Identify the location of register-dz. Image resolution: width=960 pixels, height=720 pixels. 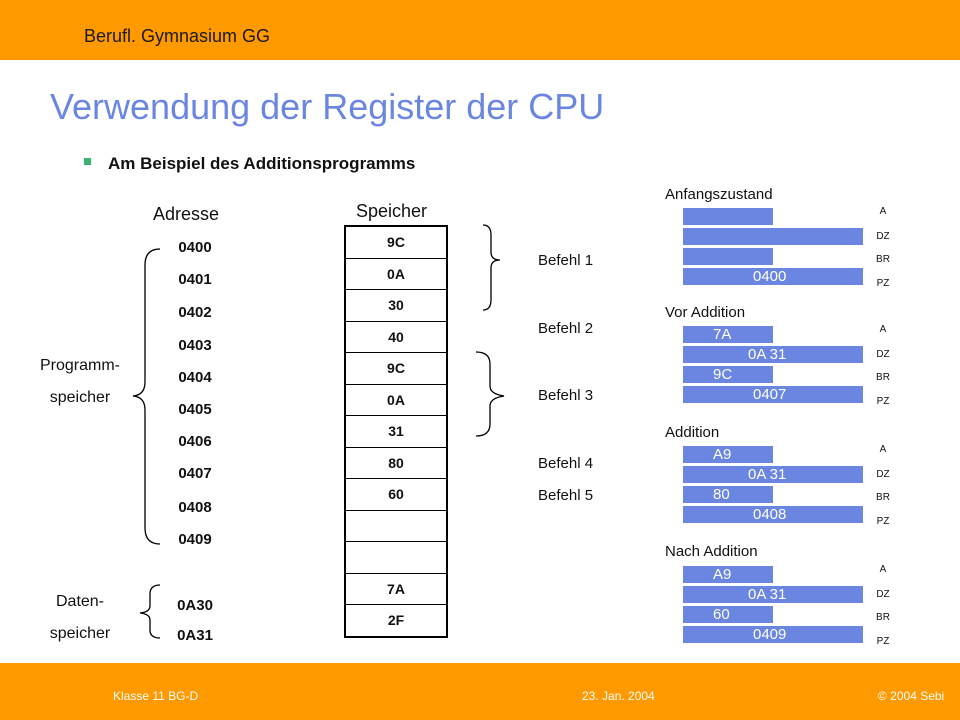
(773, 237).